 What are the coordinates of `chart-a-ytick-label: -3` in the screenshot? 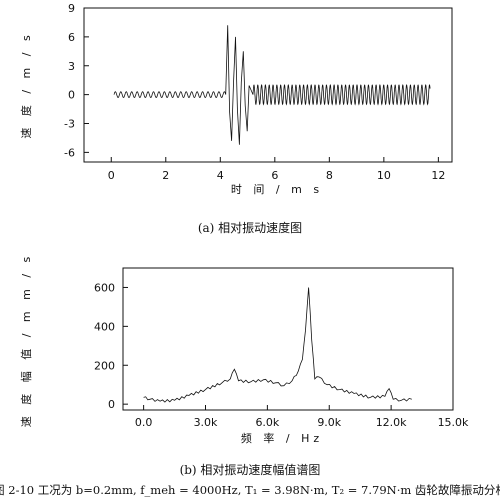 It's located at (69, 124).